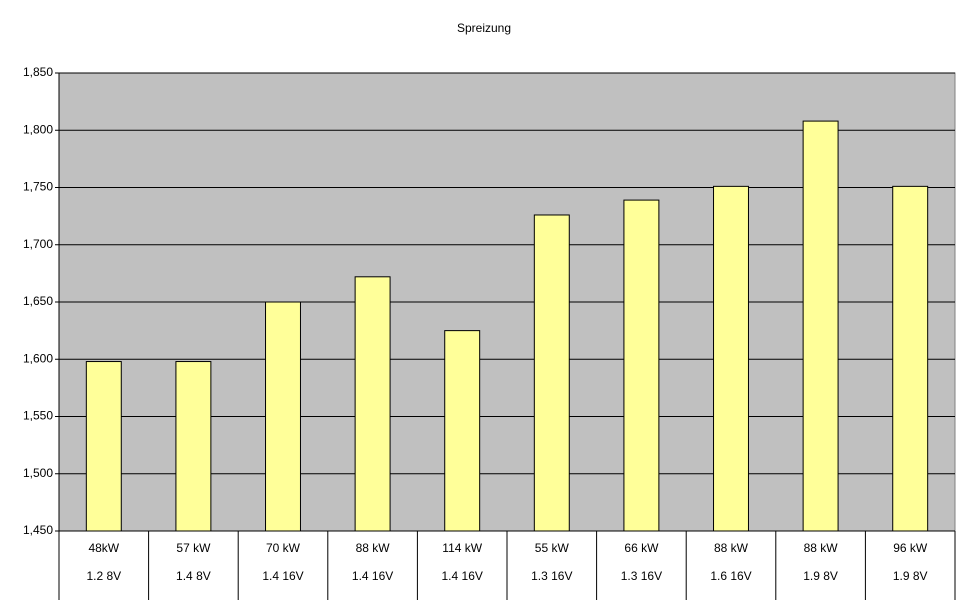 The width and height of the screenshot is (970, 604). I want to click on x-tick-label: 96 kW, so click(910, 548).